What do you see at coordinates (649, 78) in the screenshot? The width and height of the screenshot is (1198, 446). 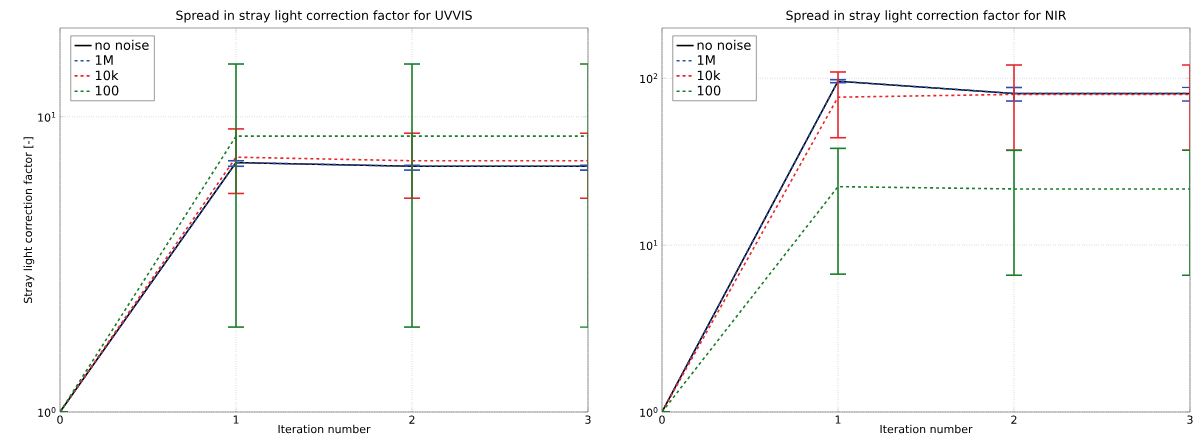 I see `y-tick-label: 10$^{2}$` at bounding box center [649, 78].